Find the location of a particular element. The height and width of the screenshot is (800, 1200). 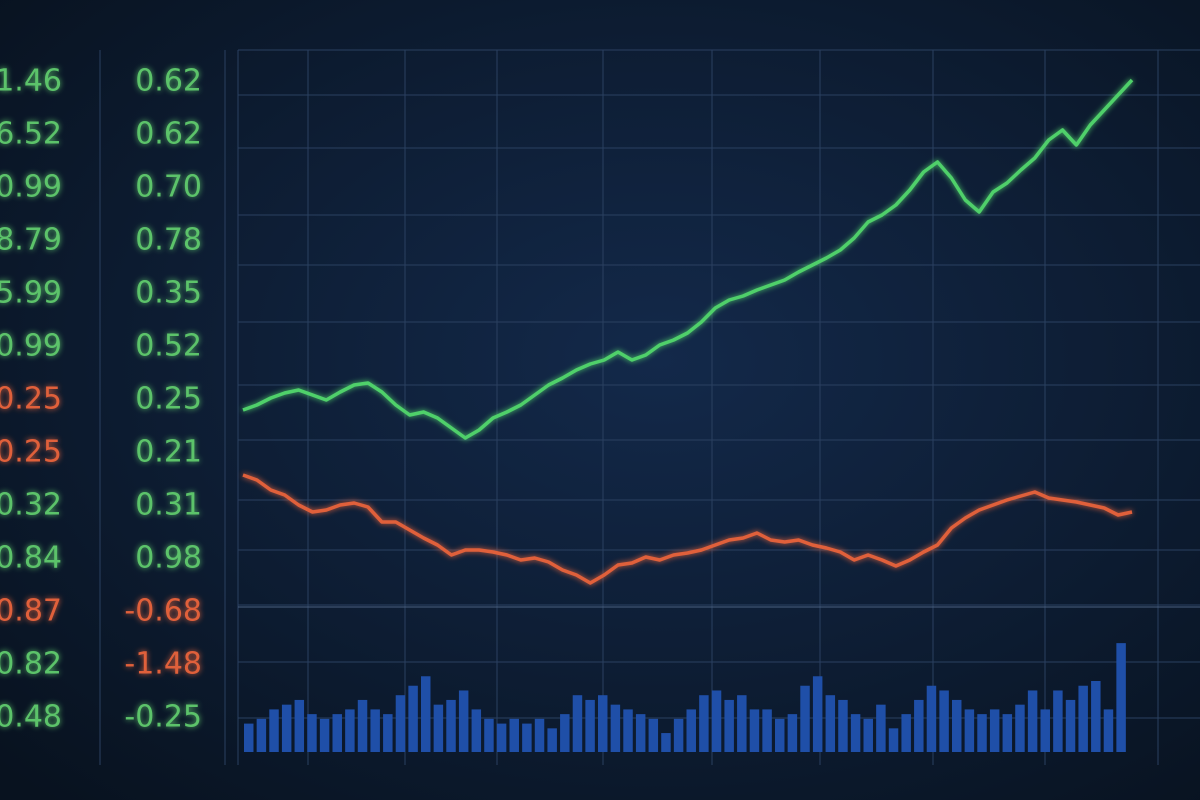

quote-value: 0.70 is located at coordinates (168, 187).